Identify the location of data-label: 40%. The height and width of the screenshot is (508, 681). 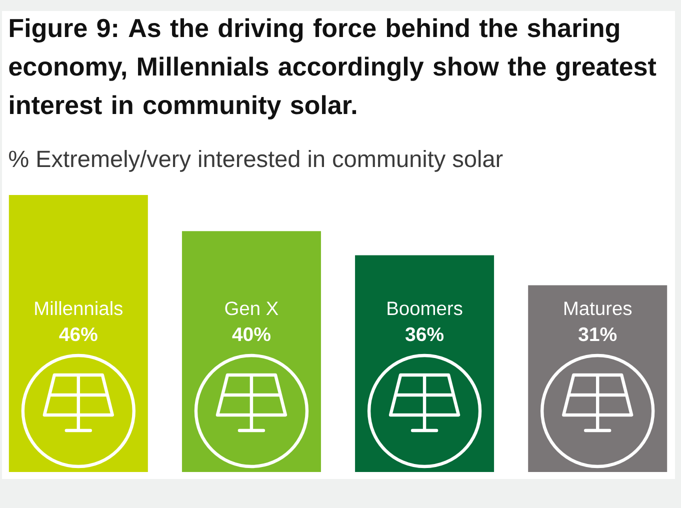
(251, 334).